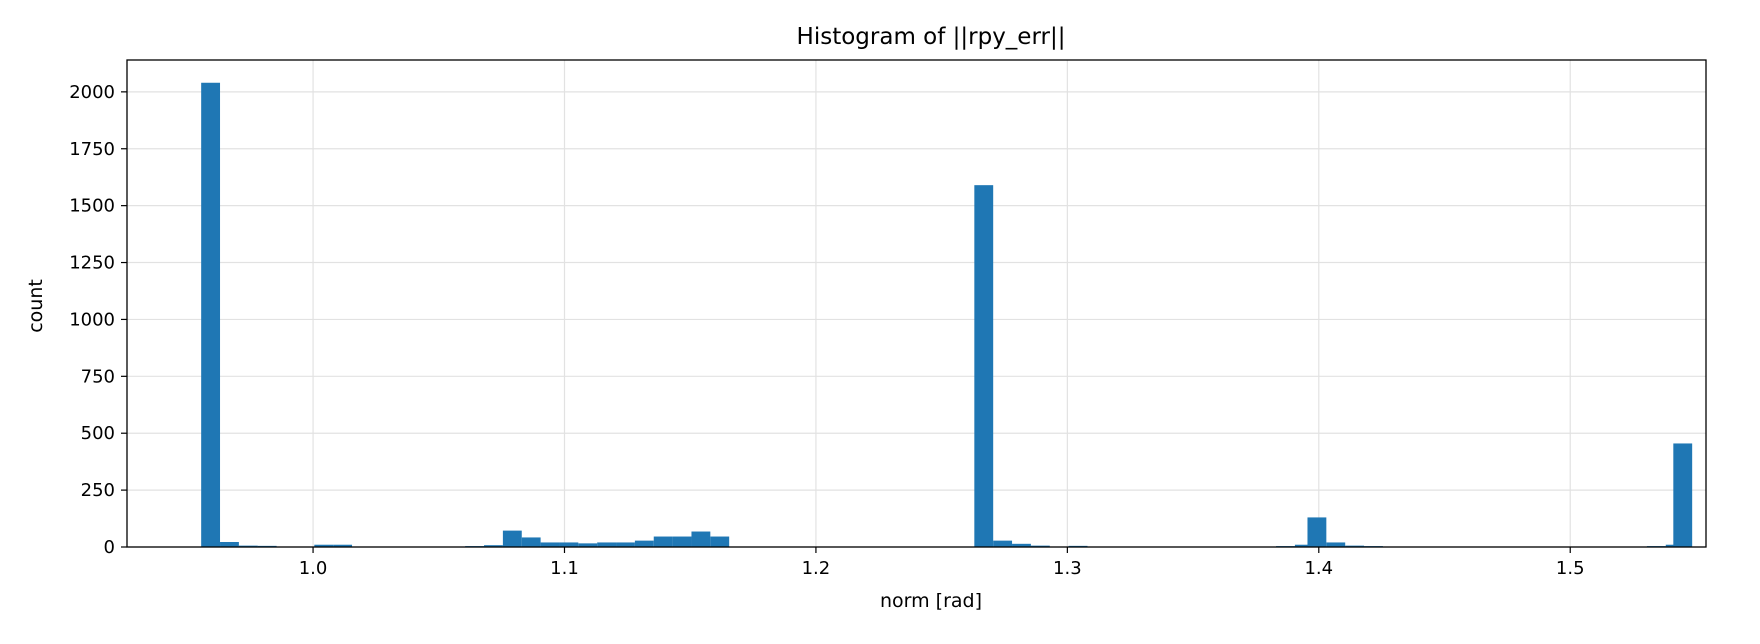  Describe the element at coordinates (564, 568) in the screenshot. I see `x-tick-label: 1.1` at that location.